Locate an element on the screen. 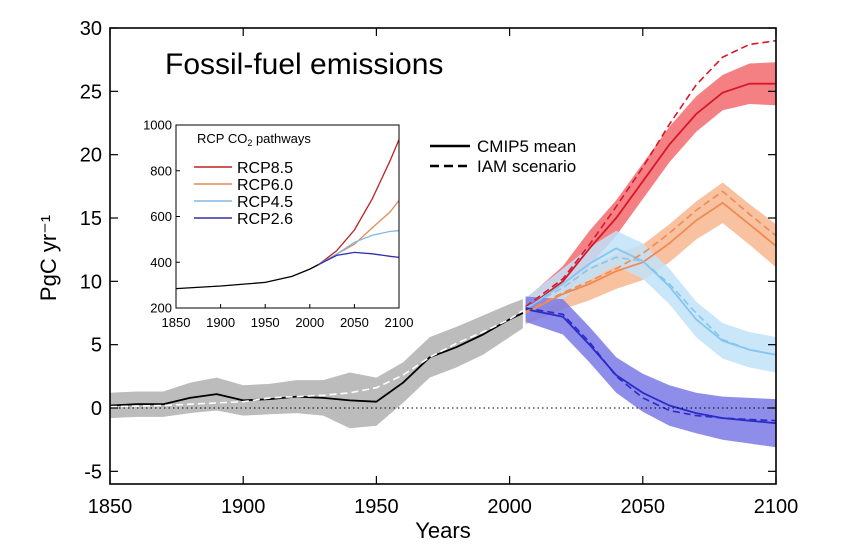  inset-background is located at coordinates (272, 234).